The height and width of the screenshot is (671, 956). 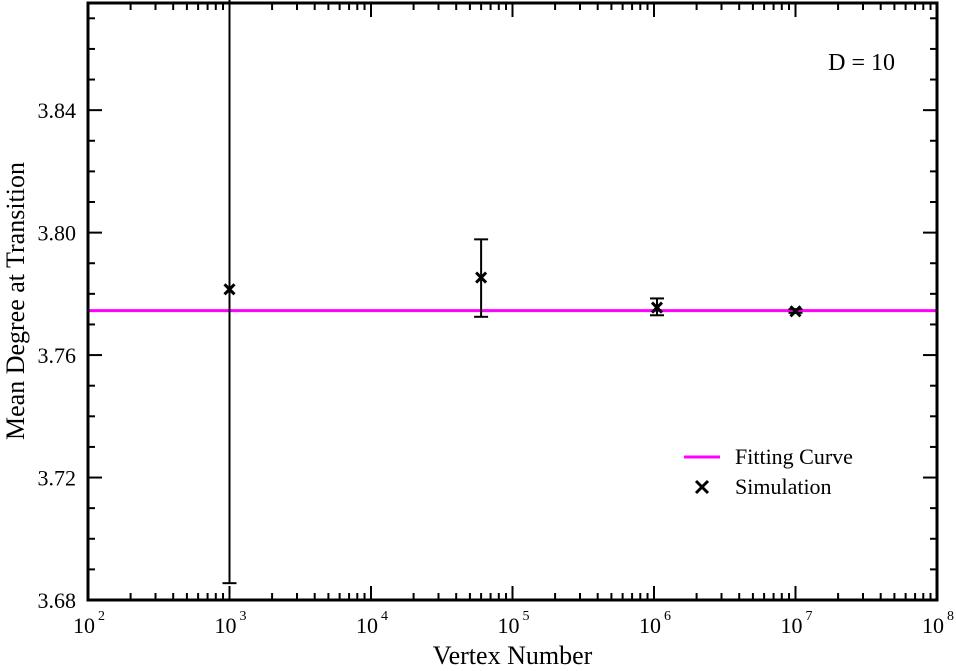 What do you see at coordinates (702, 487) in the screenshot?
I see `legend-marker-swatch` at bounding box center [702, 487].